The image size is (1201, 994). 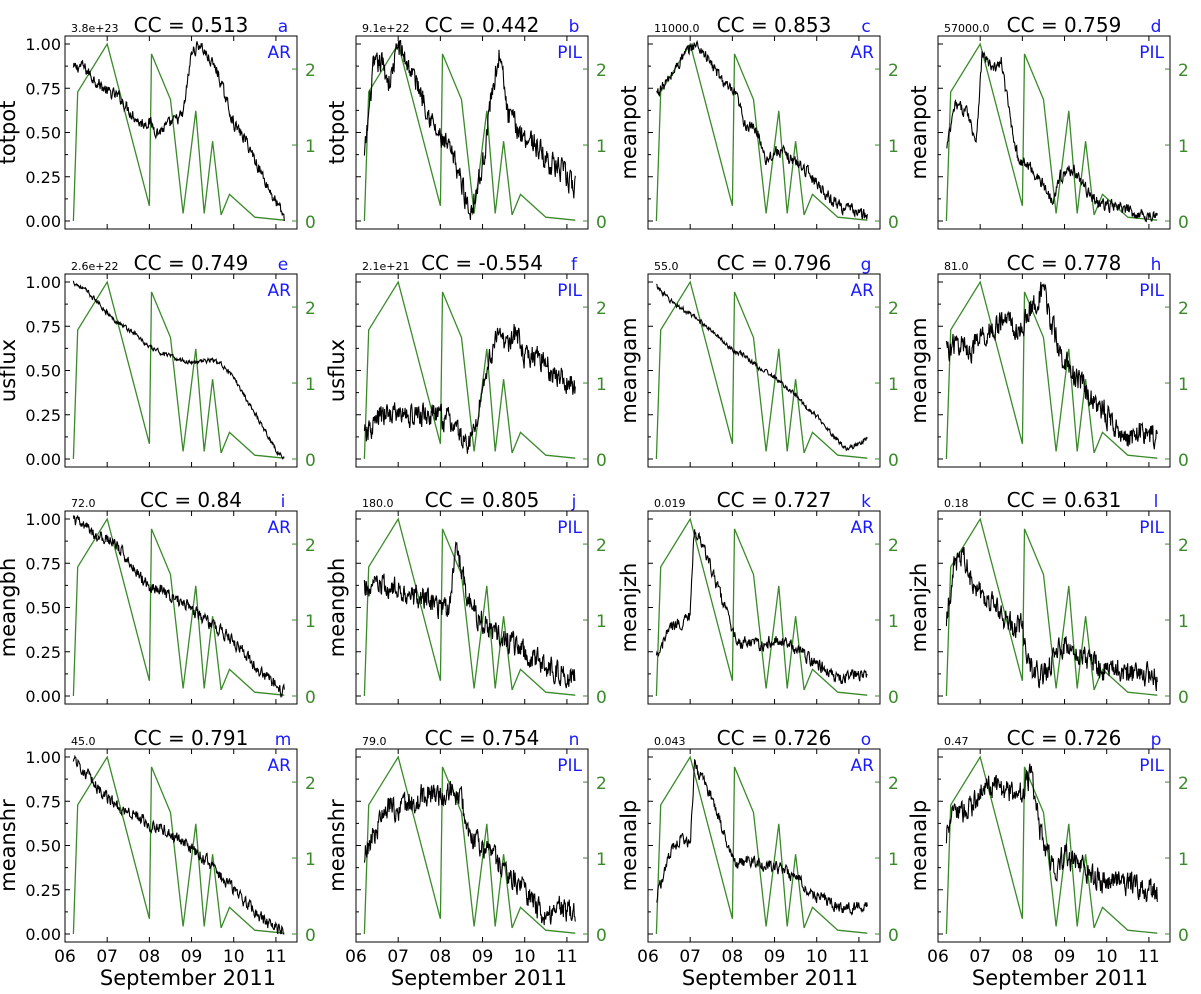 What do you see at coordinates (865, 27) in the screenshot?
I see `panel-letter: c` at bounding box center [865, 27].